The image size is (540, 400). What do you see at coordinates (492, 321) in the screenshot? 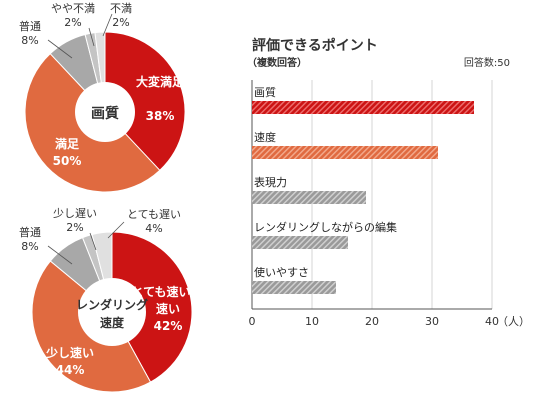
I see `x-tick-label: 40` at bounding box center [492, 321].